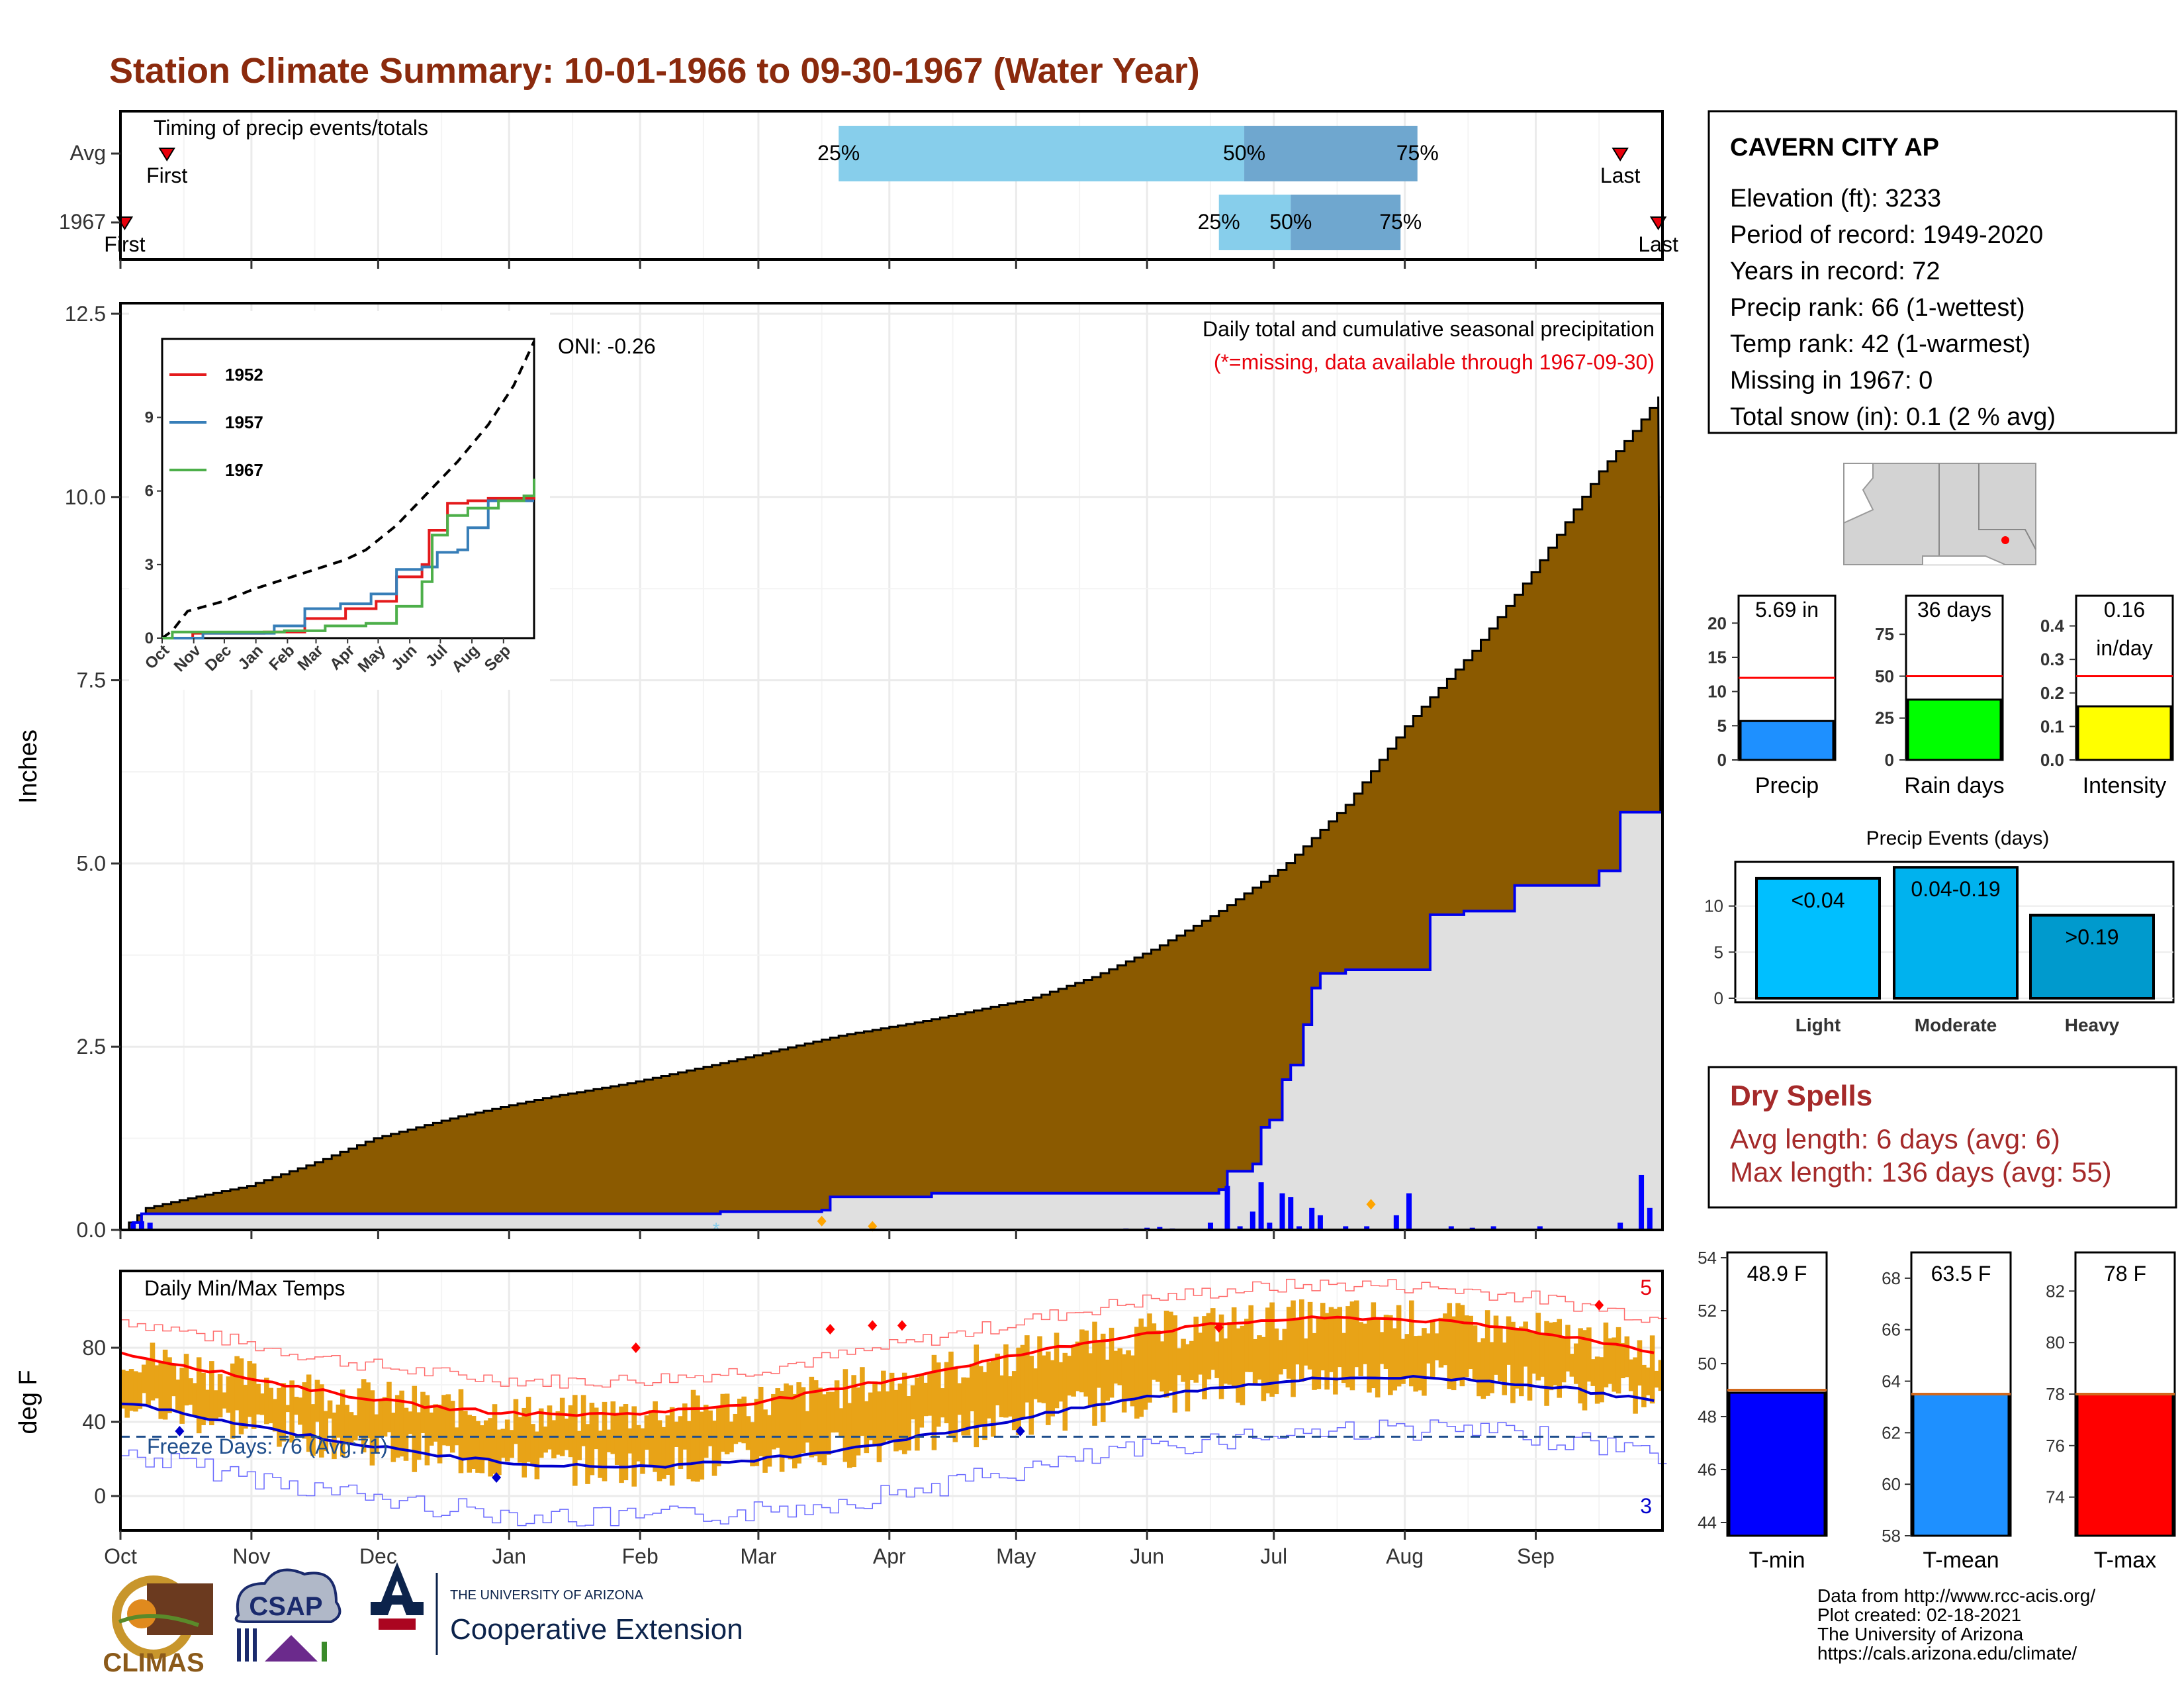 The image size is (2184, 1688). Describe the element at coordinates (1958, 838) in the screenshot. I see `precip-events-title: Precip Events (days)` at that location.